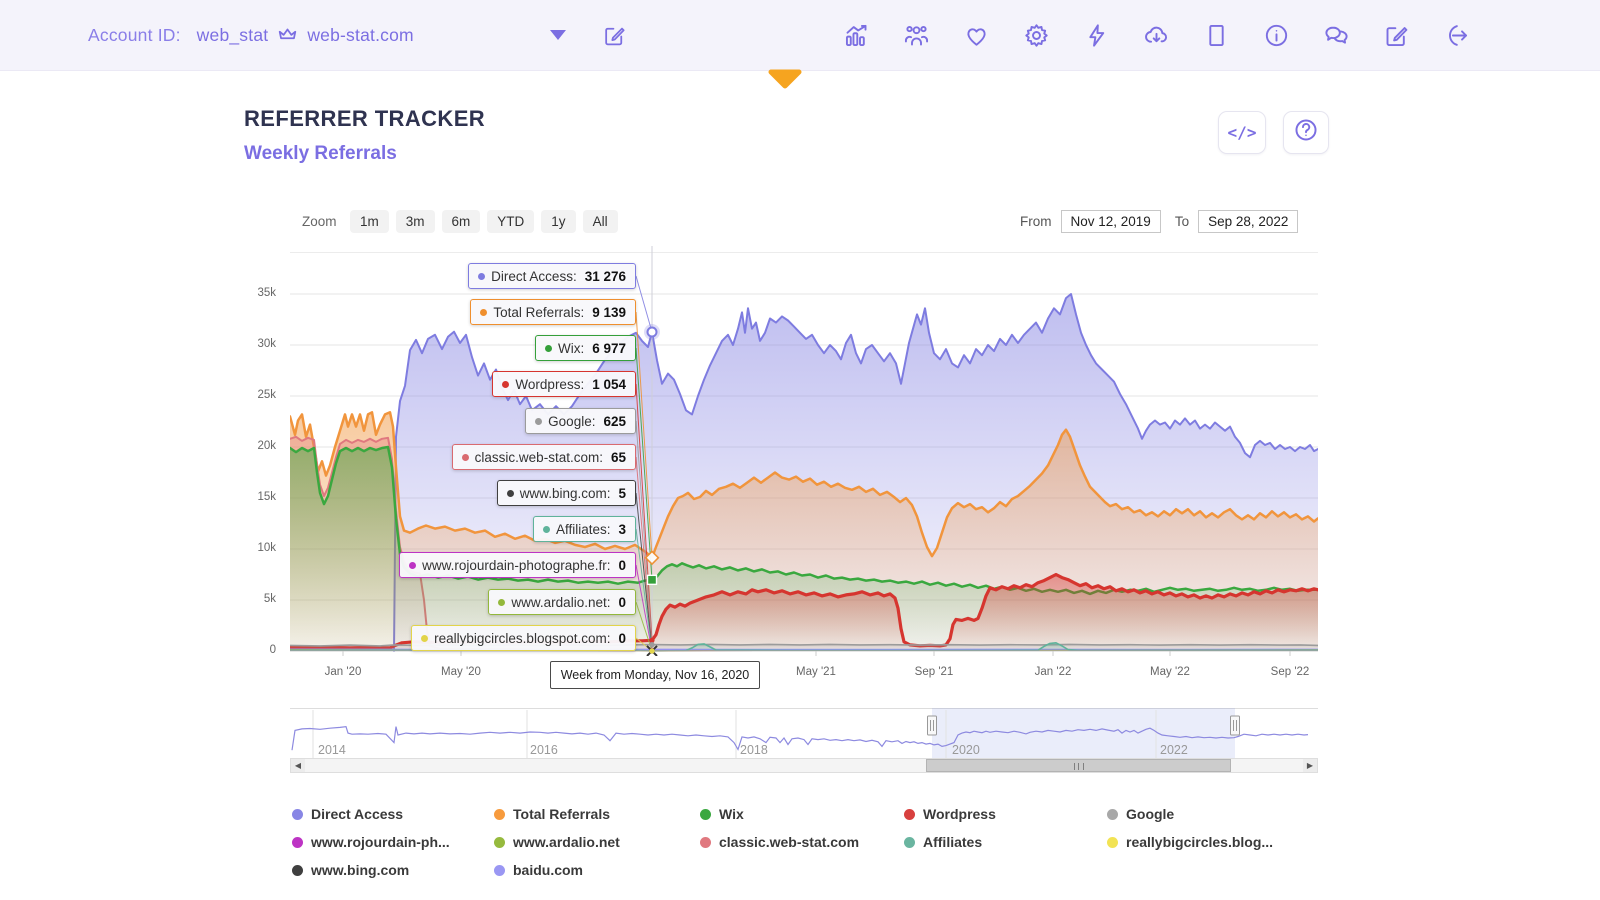 This screenshot has width=1600, height=900. Describe the element at coordinates (614, 38) in the screenshot. I see `edit-account-icon` at that location.